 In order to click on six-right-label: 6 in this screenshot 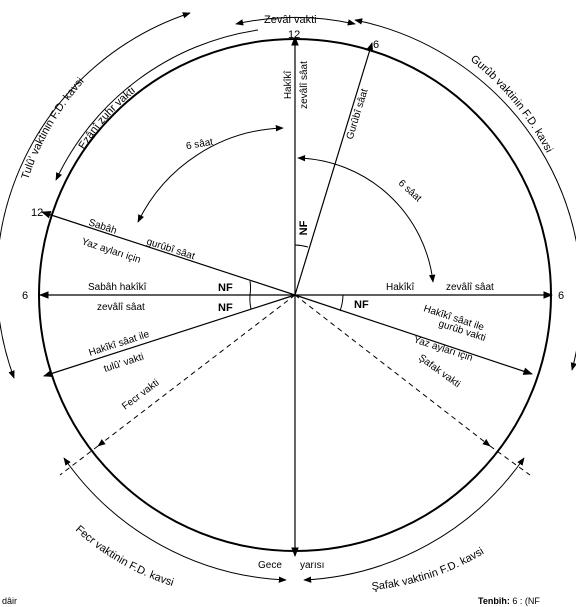, I will do `click(561, 296)`.